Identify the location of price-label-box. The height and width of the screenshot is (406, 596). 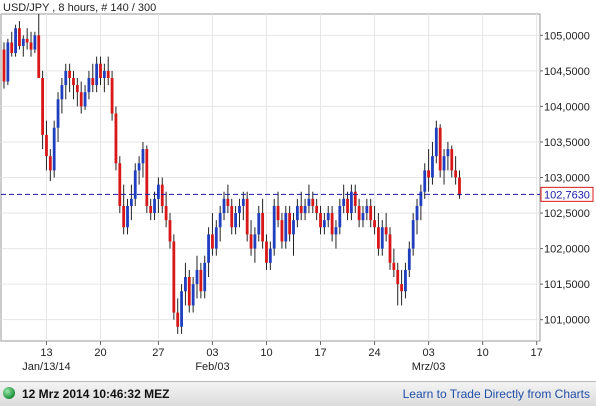
(567, 194).